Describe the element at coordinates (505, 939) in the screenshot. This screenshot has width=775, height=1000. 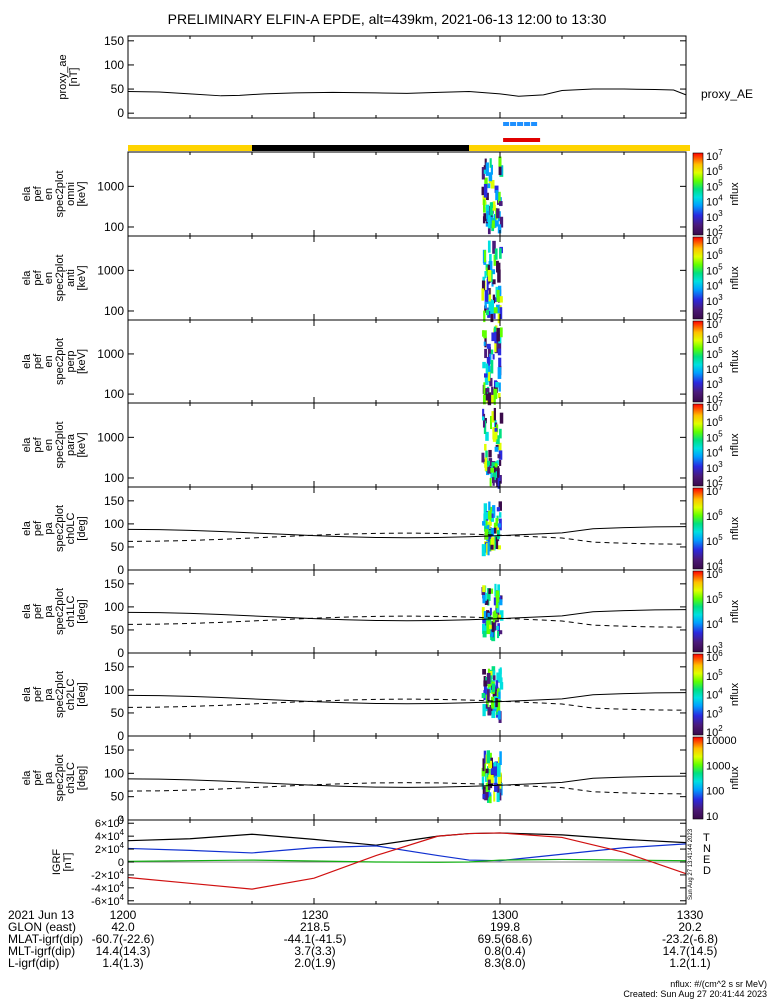
I see `axis-row-value: 69.5(68.6)` at that location.